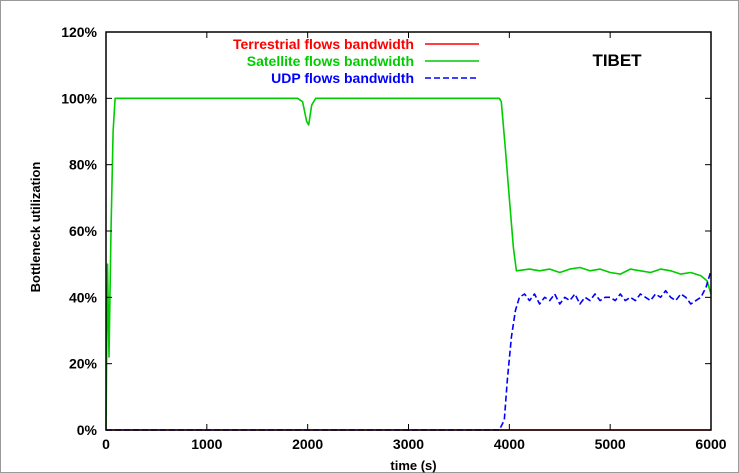 Image resolution: width=739 pixels, height=473 pixels. Describe the element at coordinates (413, 465) in the screenshot. I see `x-axis-label: time (s)` at that location.